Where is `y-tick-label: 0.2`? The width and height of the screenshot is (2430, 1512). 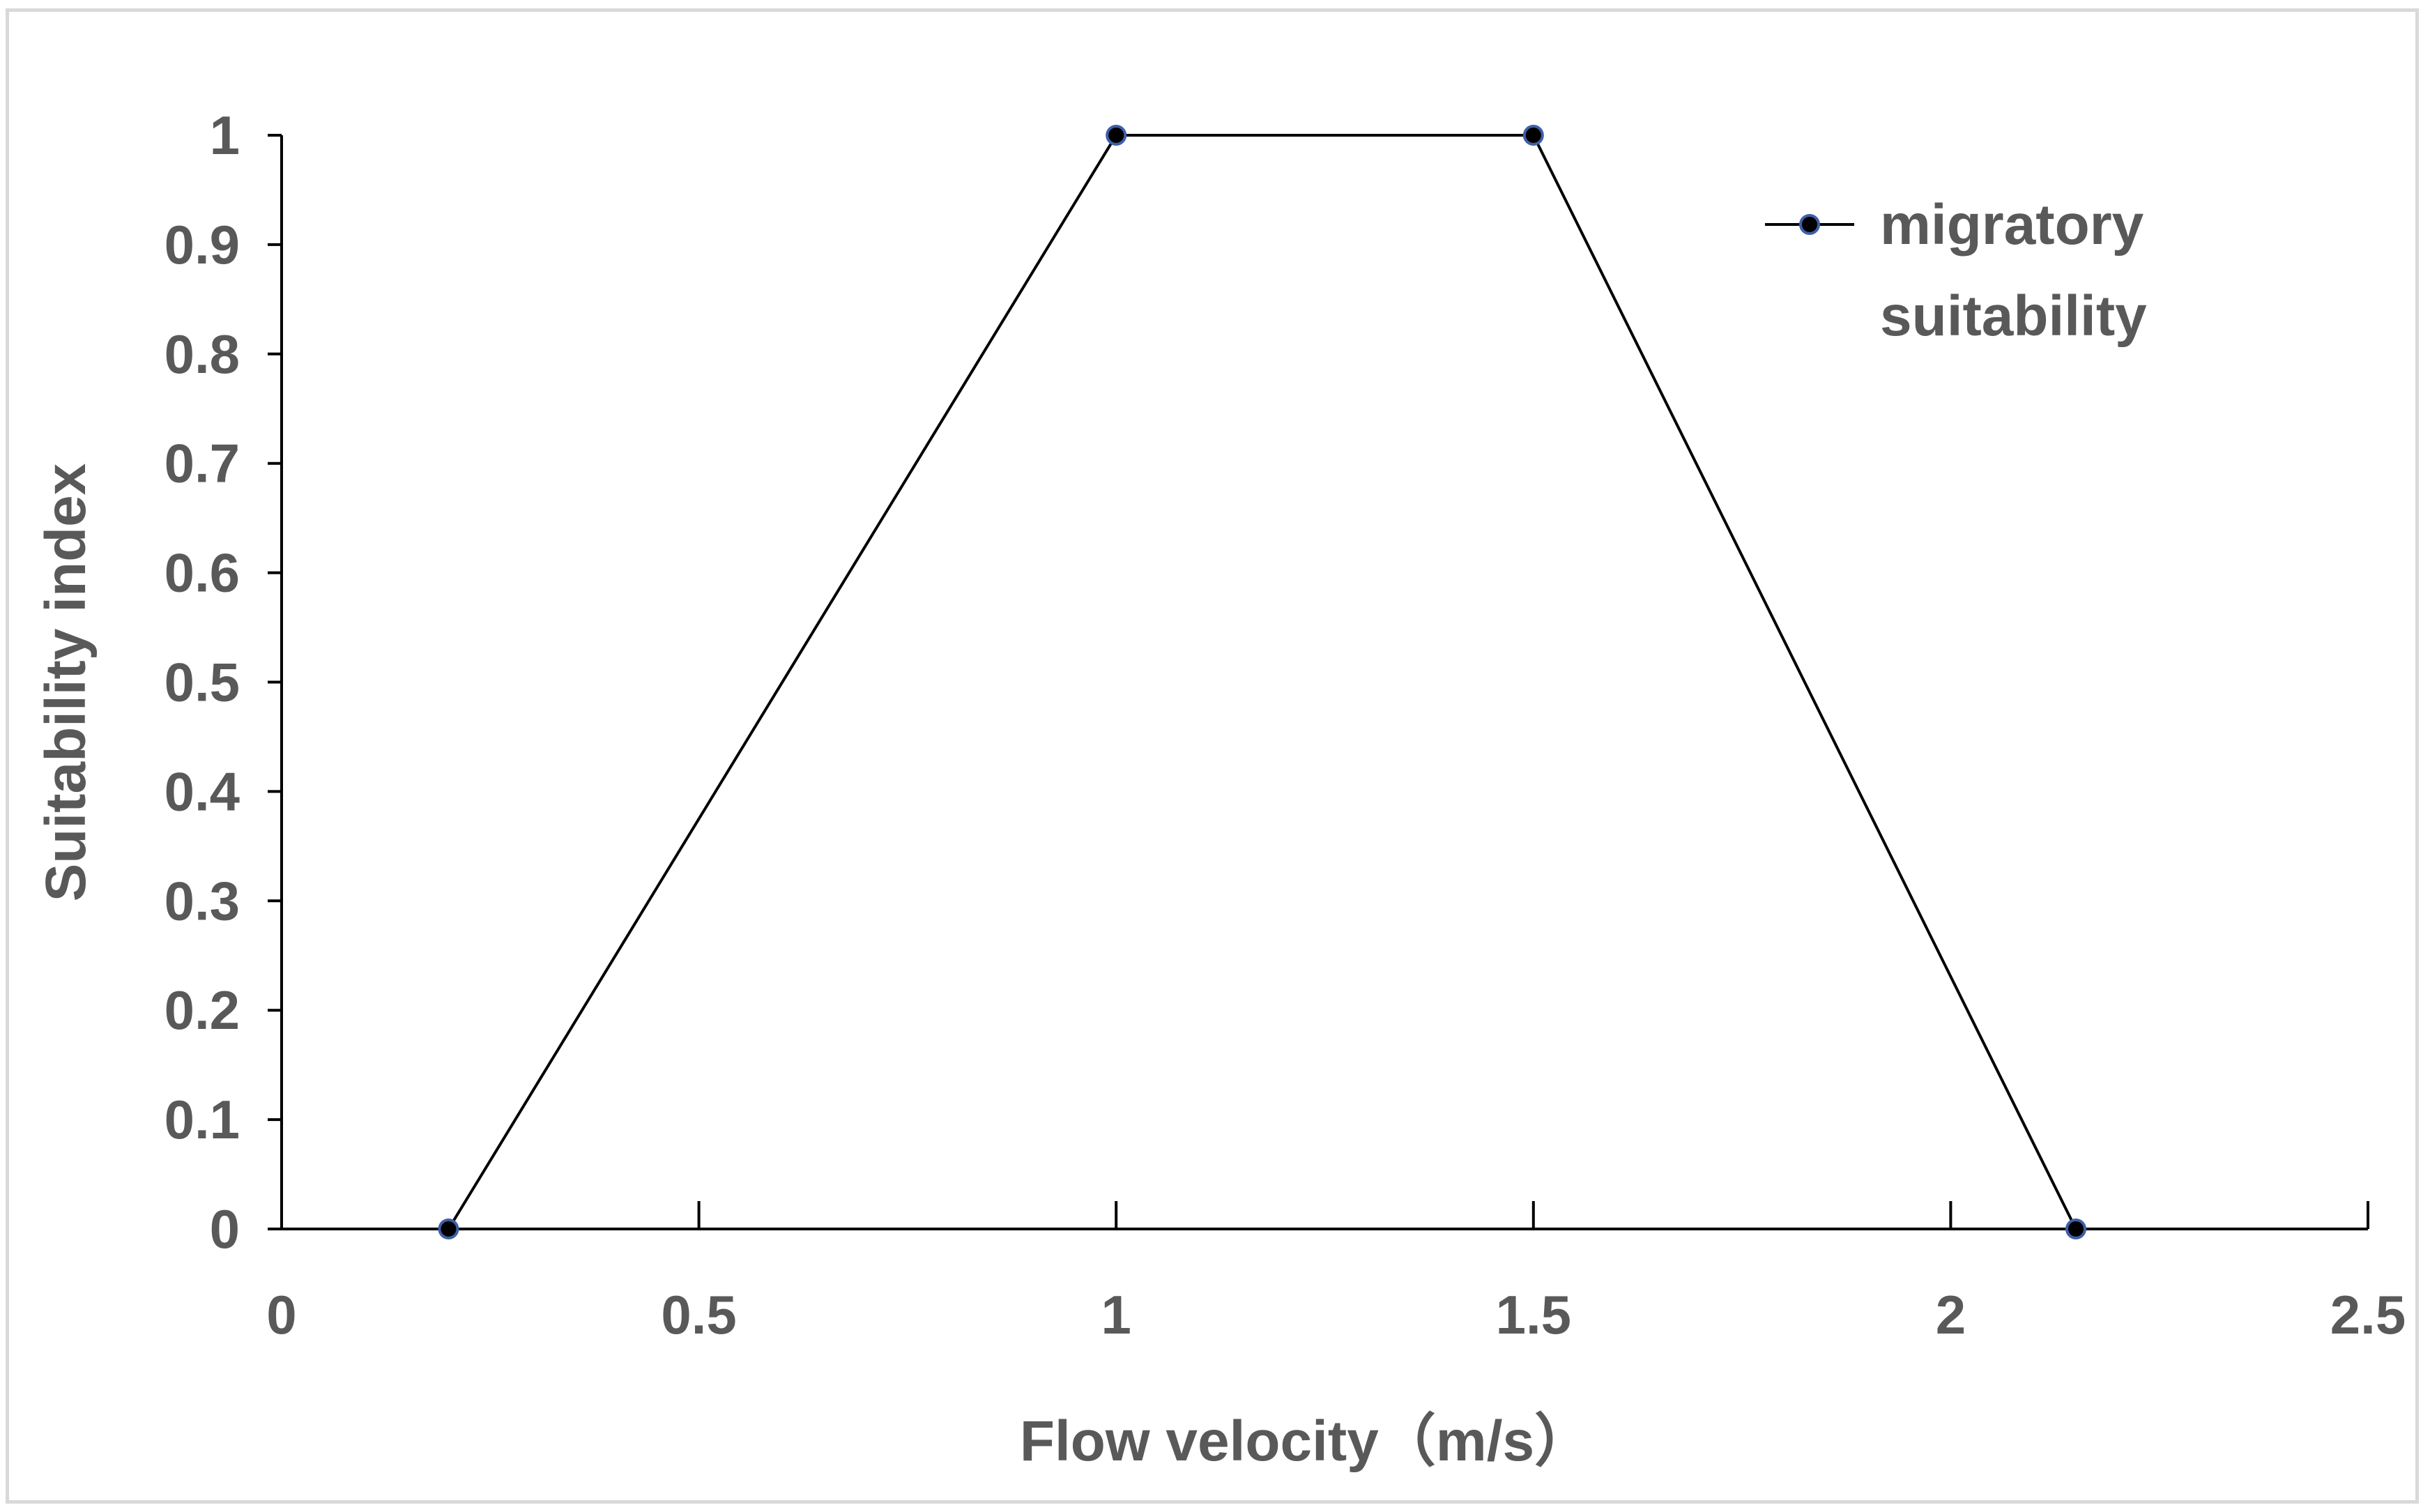
y-tick-label: 0.2 is located at coordinates (202, 1010).